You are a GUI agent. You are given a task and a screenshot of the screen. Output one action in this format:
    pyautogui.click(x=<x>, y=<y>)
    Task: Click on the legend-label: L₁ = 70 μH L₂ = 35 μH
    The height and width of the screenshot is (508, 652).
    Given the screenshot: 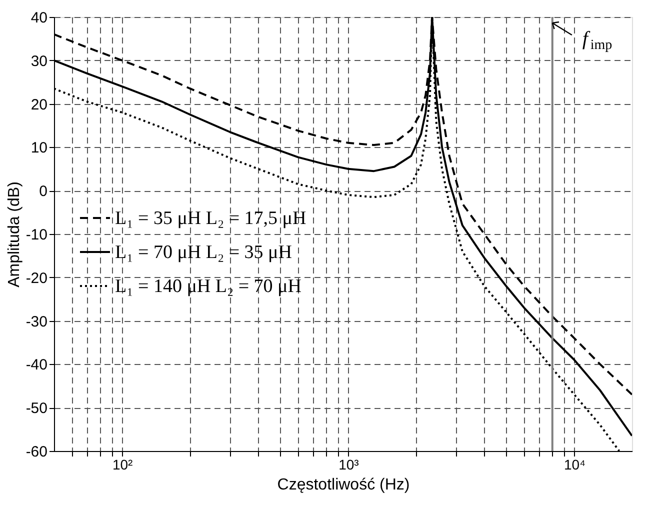 What is the action you would take?
    pyautogui.click(x=203, y=252)
    